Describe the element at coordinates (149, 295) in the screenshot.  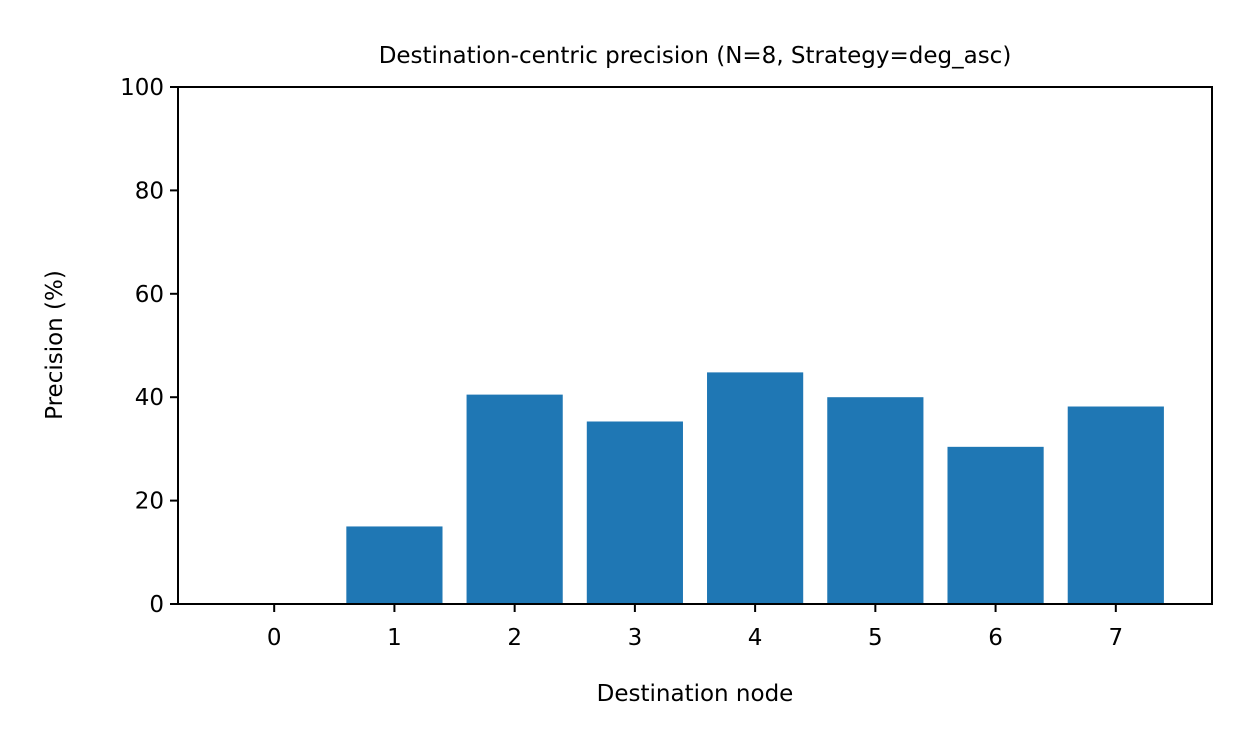
I see `y-tick-label: 60` at that location.